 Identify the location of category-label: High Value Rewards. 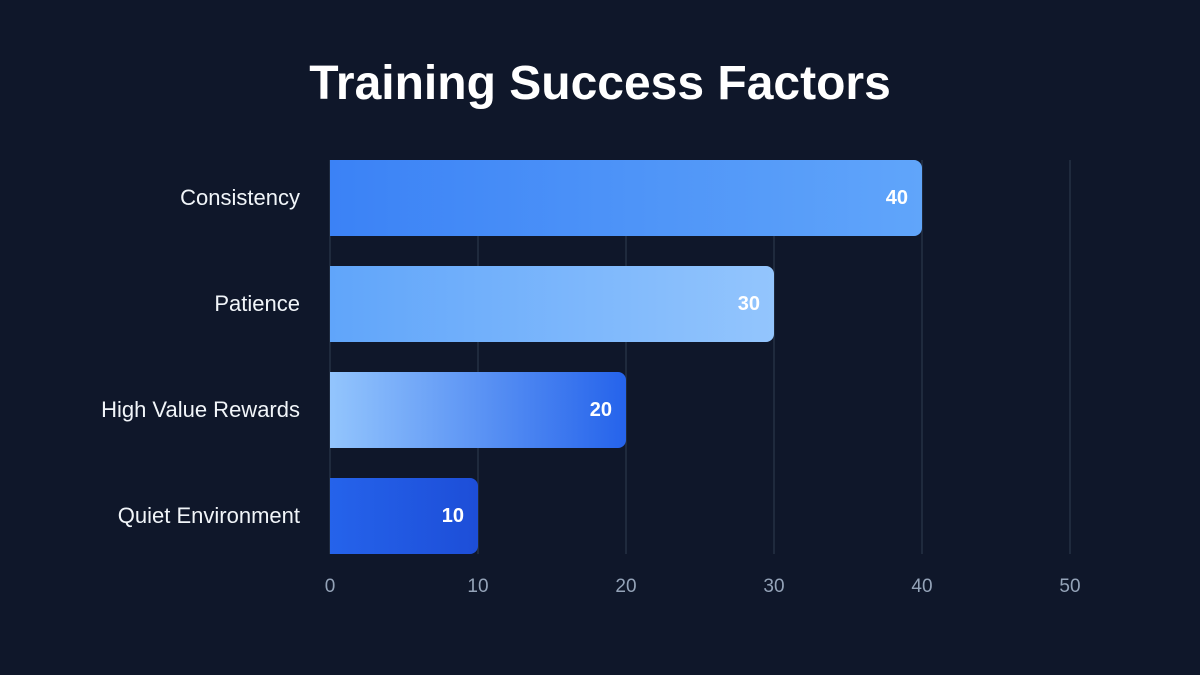
(200, 409).